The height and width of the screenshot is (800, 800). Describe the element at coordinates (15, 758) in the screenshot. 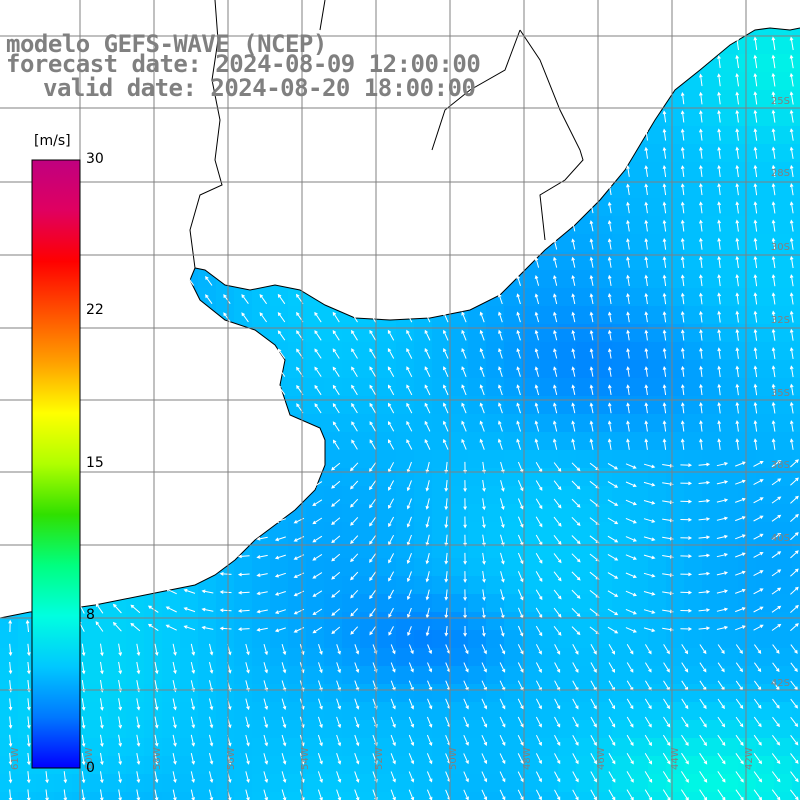

I see `lon-label: 61W` at that location.